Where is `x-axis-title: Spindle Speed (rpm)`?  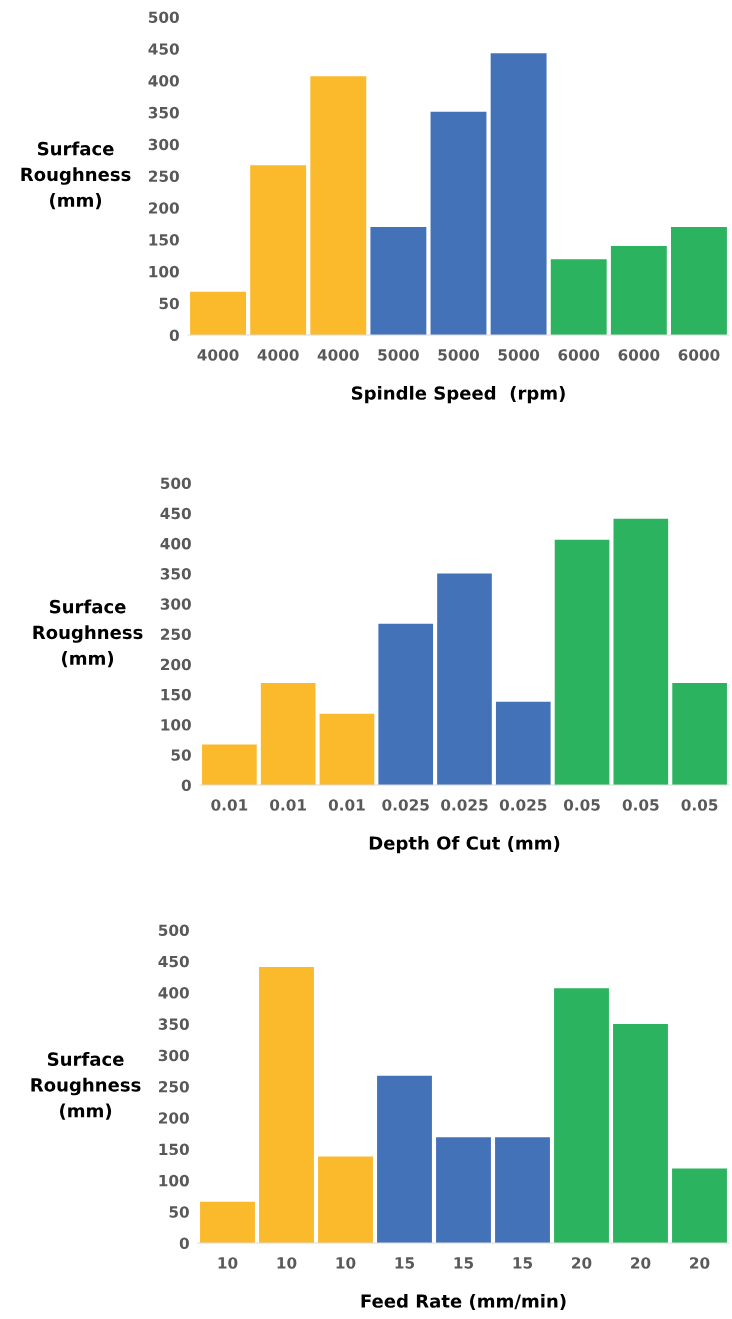 x-axis-title: Spindle Speed (rpm) is located at coordinates (458, 394).